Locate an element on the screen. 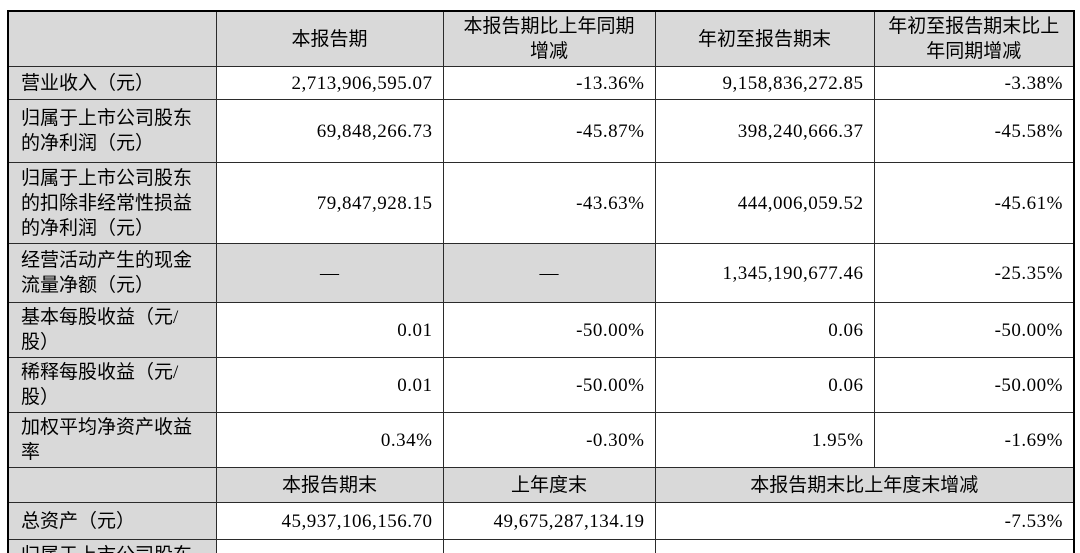 The width and height of the screenshot is (1080, 553). value-cell: 79,847,928.15 is located at coordinates (329, 203).